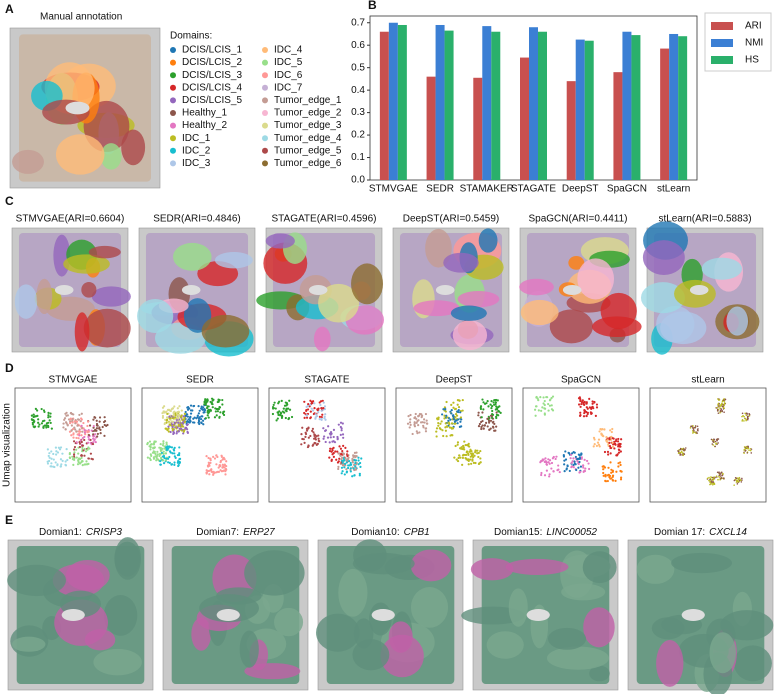 The height and width of the screenshot is (699, 776). What do you see at coordinates (679, 532) in the screenshot?
I see `title-prefix: Domian 17:` at bounding box center [679, 532].